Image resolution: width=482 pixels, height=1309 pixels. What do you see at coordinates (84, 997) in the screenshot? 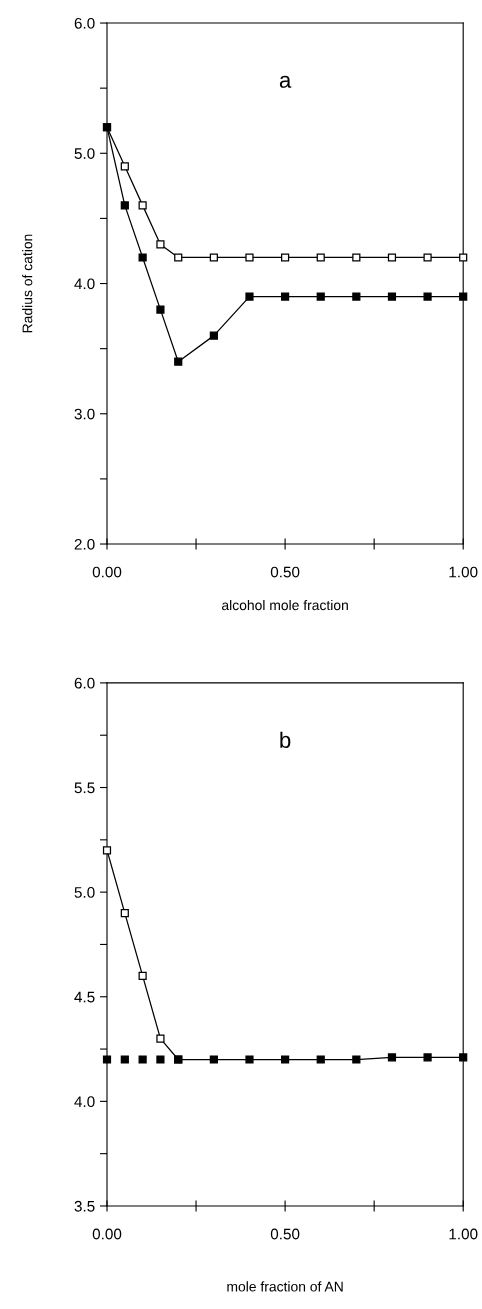
I see `y-tick-label: 4.5` at bounding box center [84, 997].